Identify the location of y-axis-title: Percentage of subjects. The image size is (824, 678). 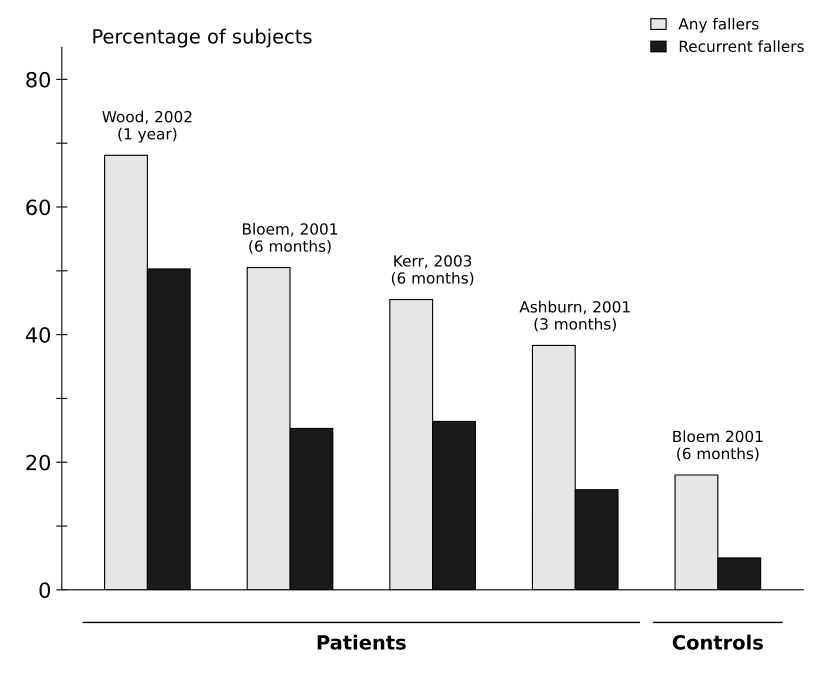
(202, 38).